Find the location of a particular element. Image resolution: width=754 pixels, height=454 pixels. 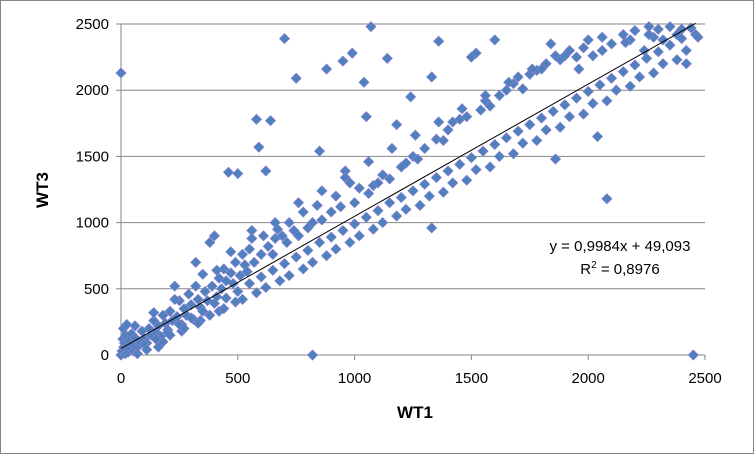

trendline-equation: y = 0,9984x + 49,093 is located at coordinates (620, 246).